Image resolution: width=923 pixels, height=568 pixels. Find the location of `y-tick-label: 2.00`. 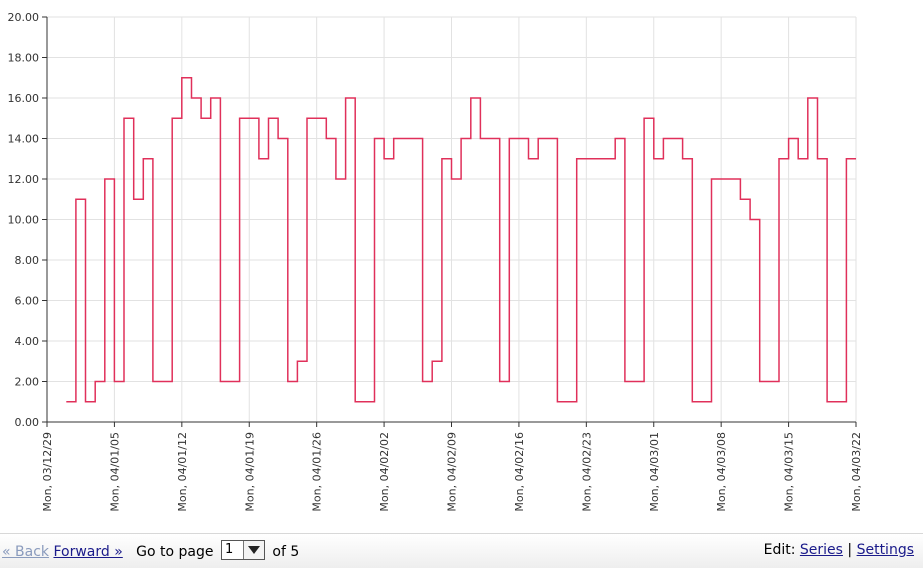

y-tick-label: 2.00 is located at coordinates (27, 382).